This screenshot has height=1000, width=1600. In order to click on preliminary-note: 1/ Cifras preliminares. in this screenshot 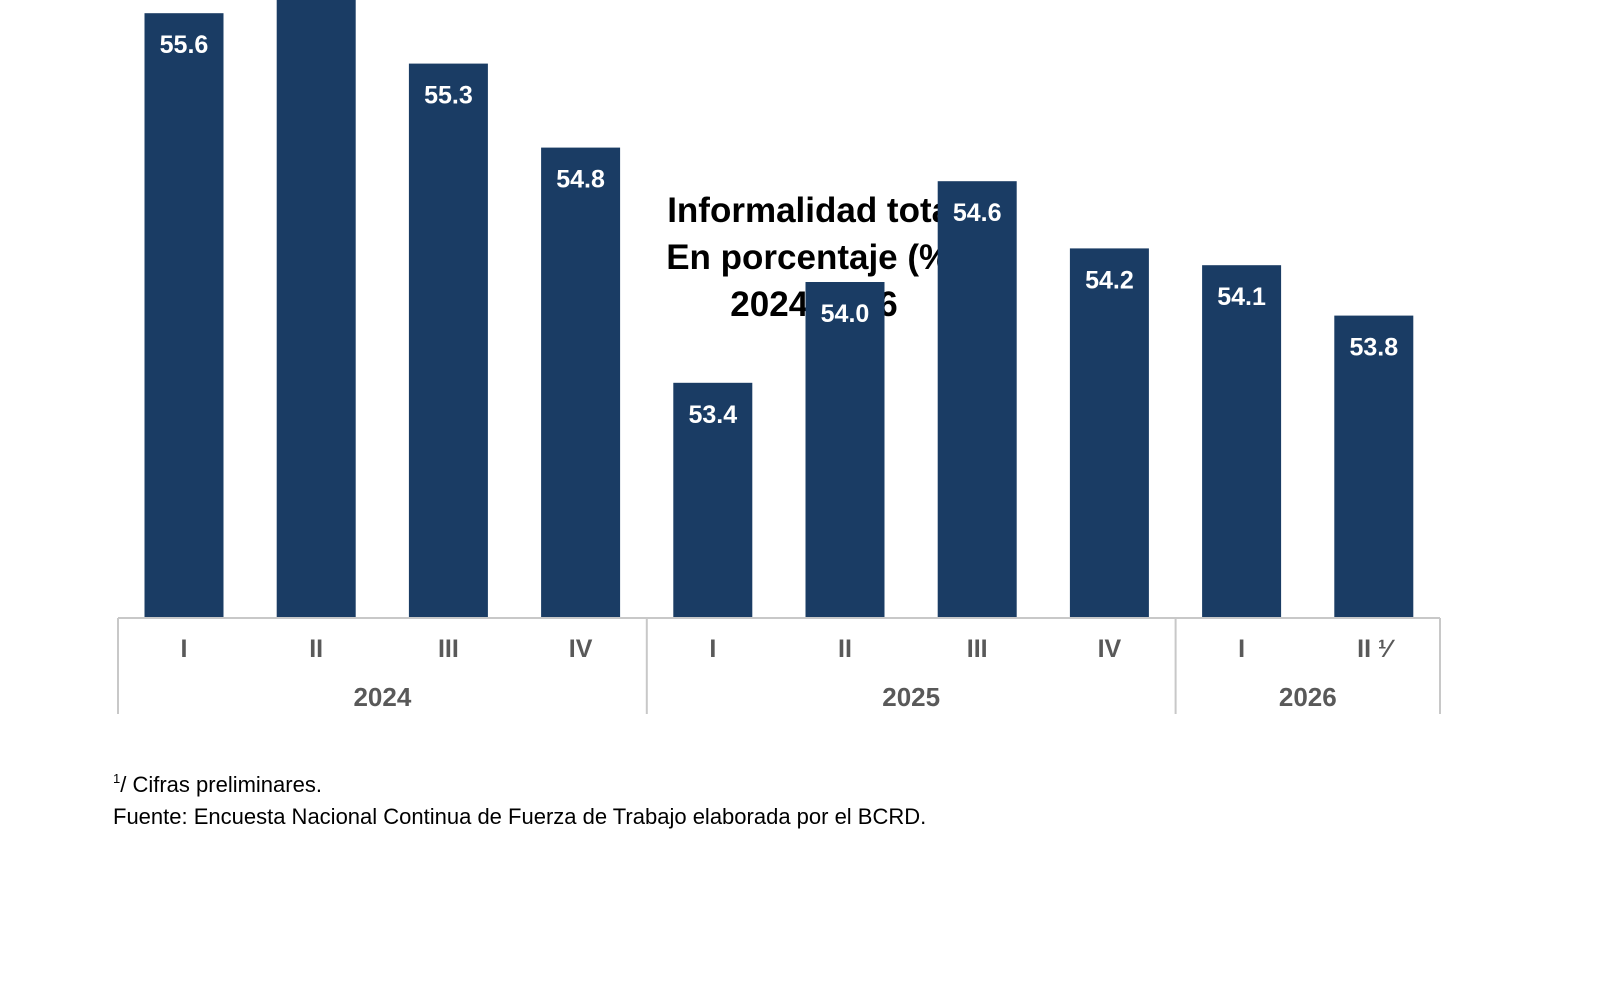, I will do `click(519, 782)`.